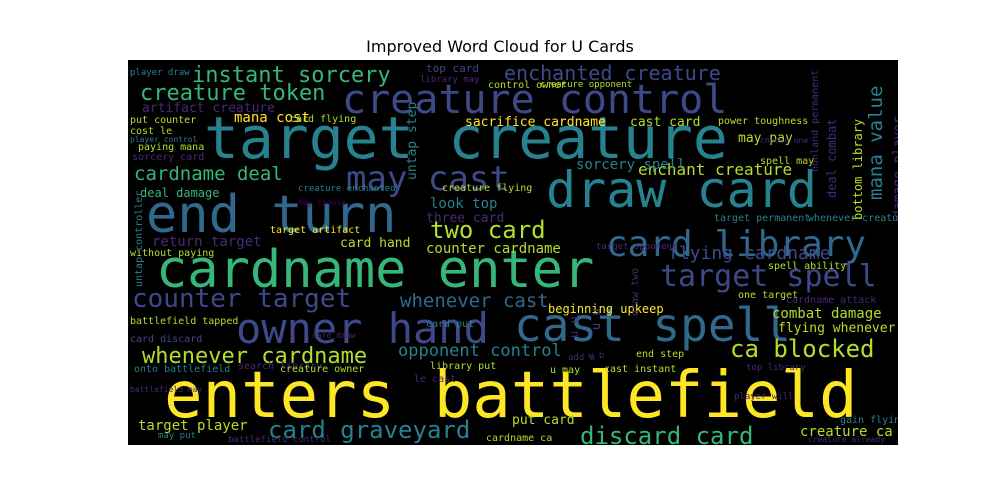 The image size is (1000, 500). Describe the element at coordinates (776, 368) in the screenshot. I see `word-top-library: top library` at that location.